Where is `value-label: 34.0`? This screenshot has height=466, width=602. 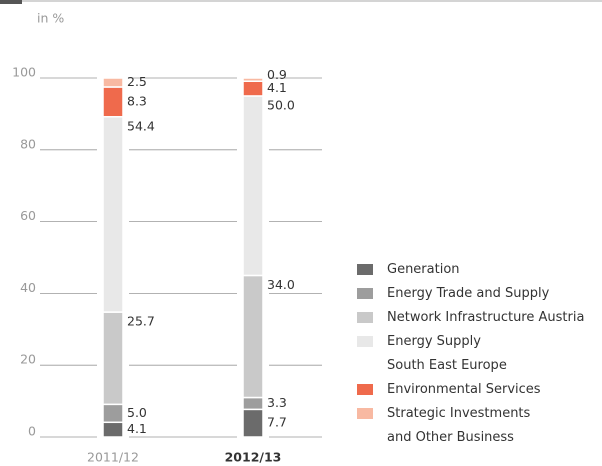 value-label: 34.0 is located at coordinates (281, 284).